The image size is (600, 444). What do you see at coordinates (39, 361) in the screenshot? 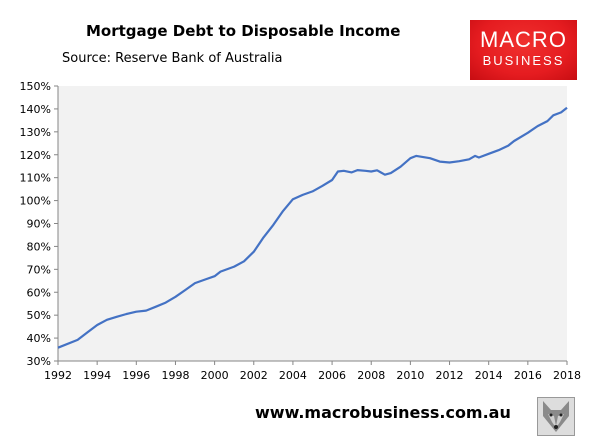
I see `y-tick-label: 30%` at bounding box center [39, 361].